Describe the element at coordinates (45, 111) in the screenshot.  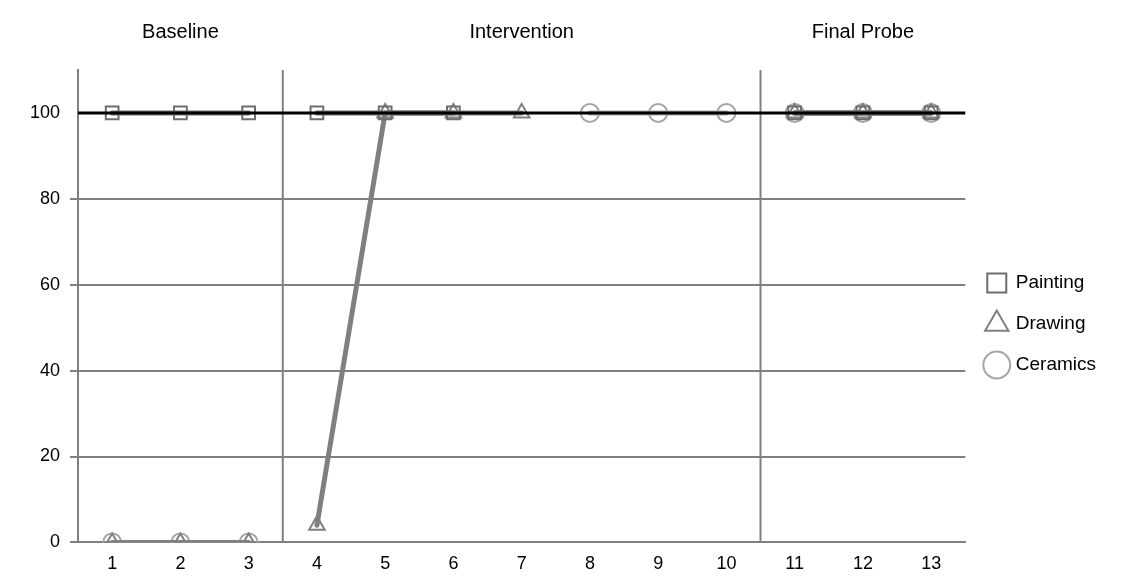
I see `y-tick-label: 100` at that location.